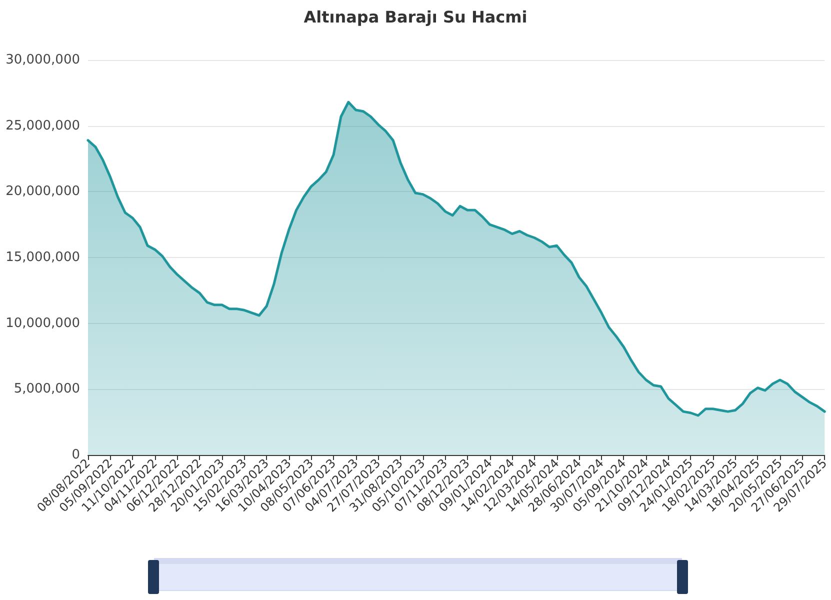 Image resolution: width=831 pixels, height=600 pixels. I want to click on y-tick-label: 20,000,000, so click(43, 192).